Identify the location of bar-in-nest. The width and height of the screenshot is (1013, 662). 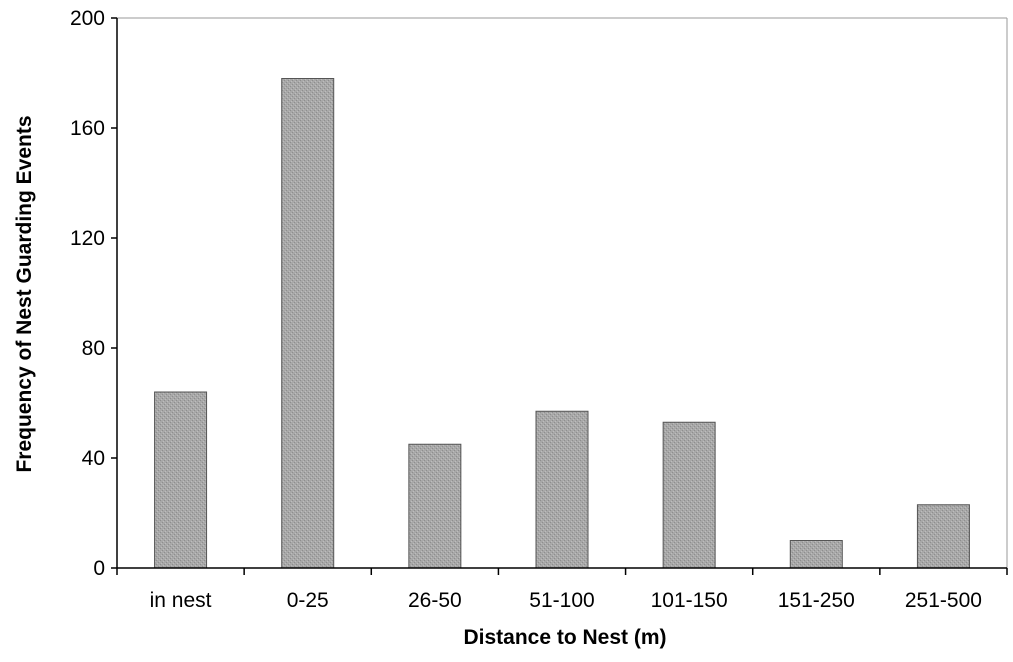
(181, 480).